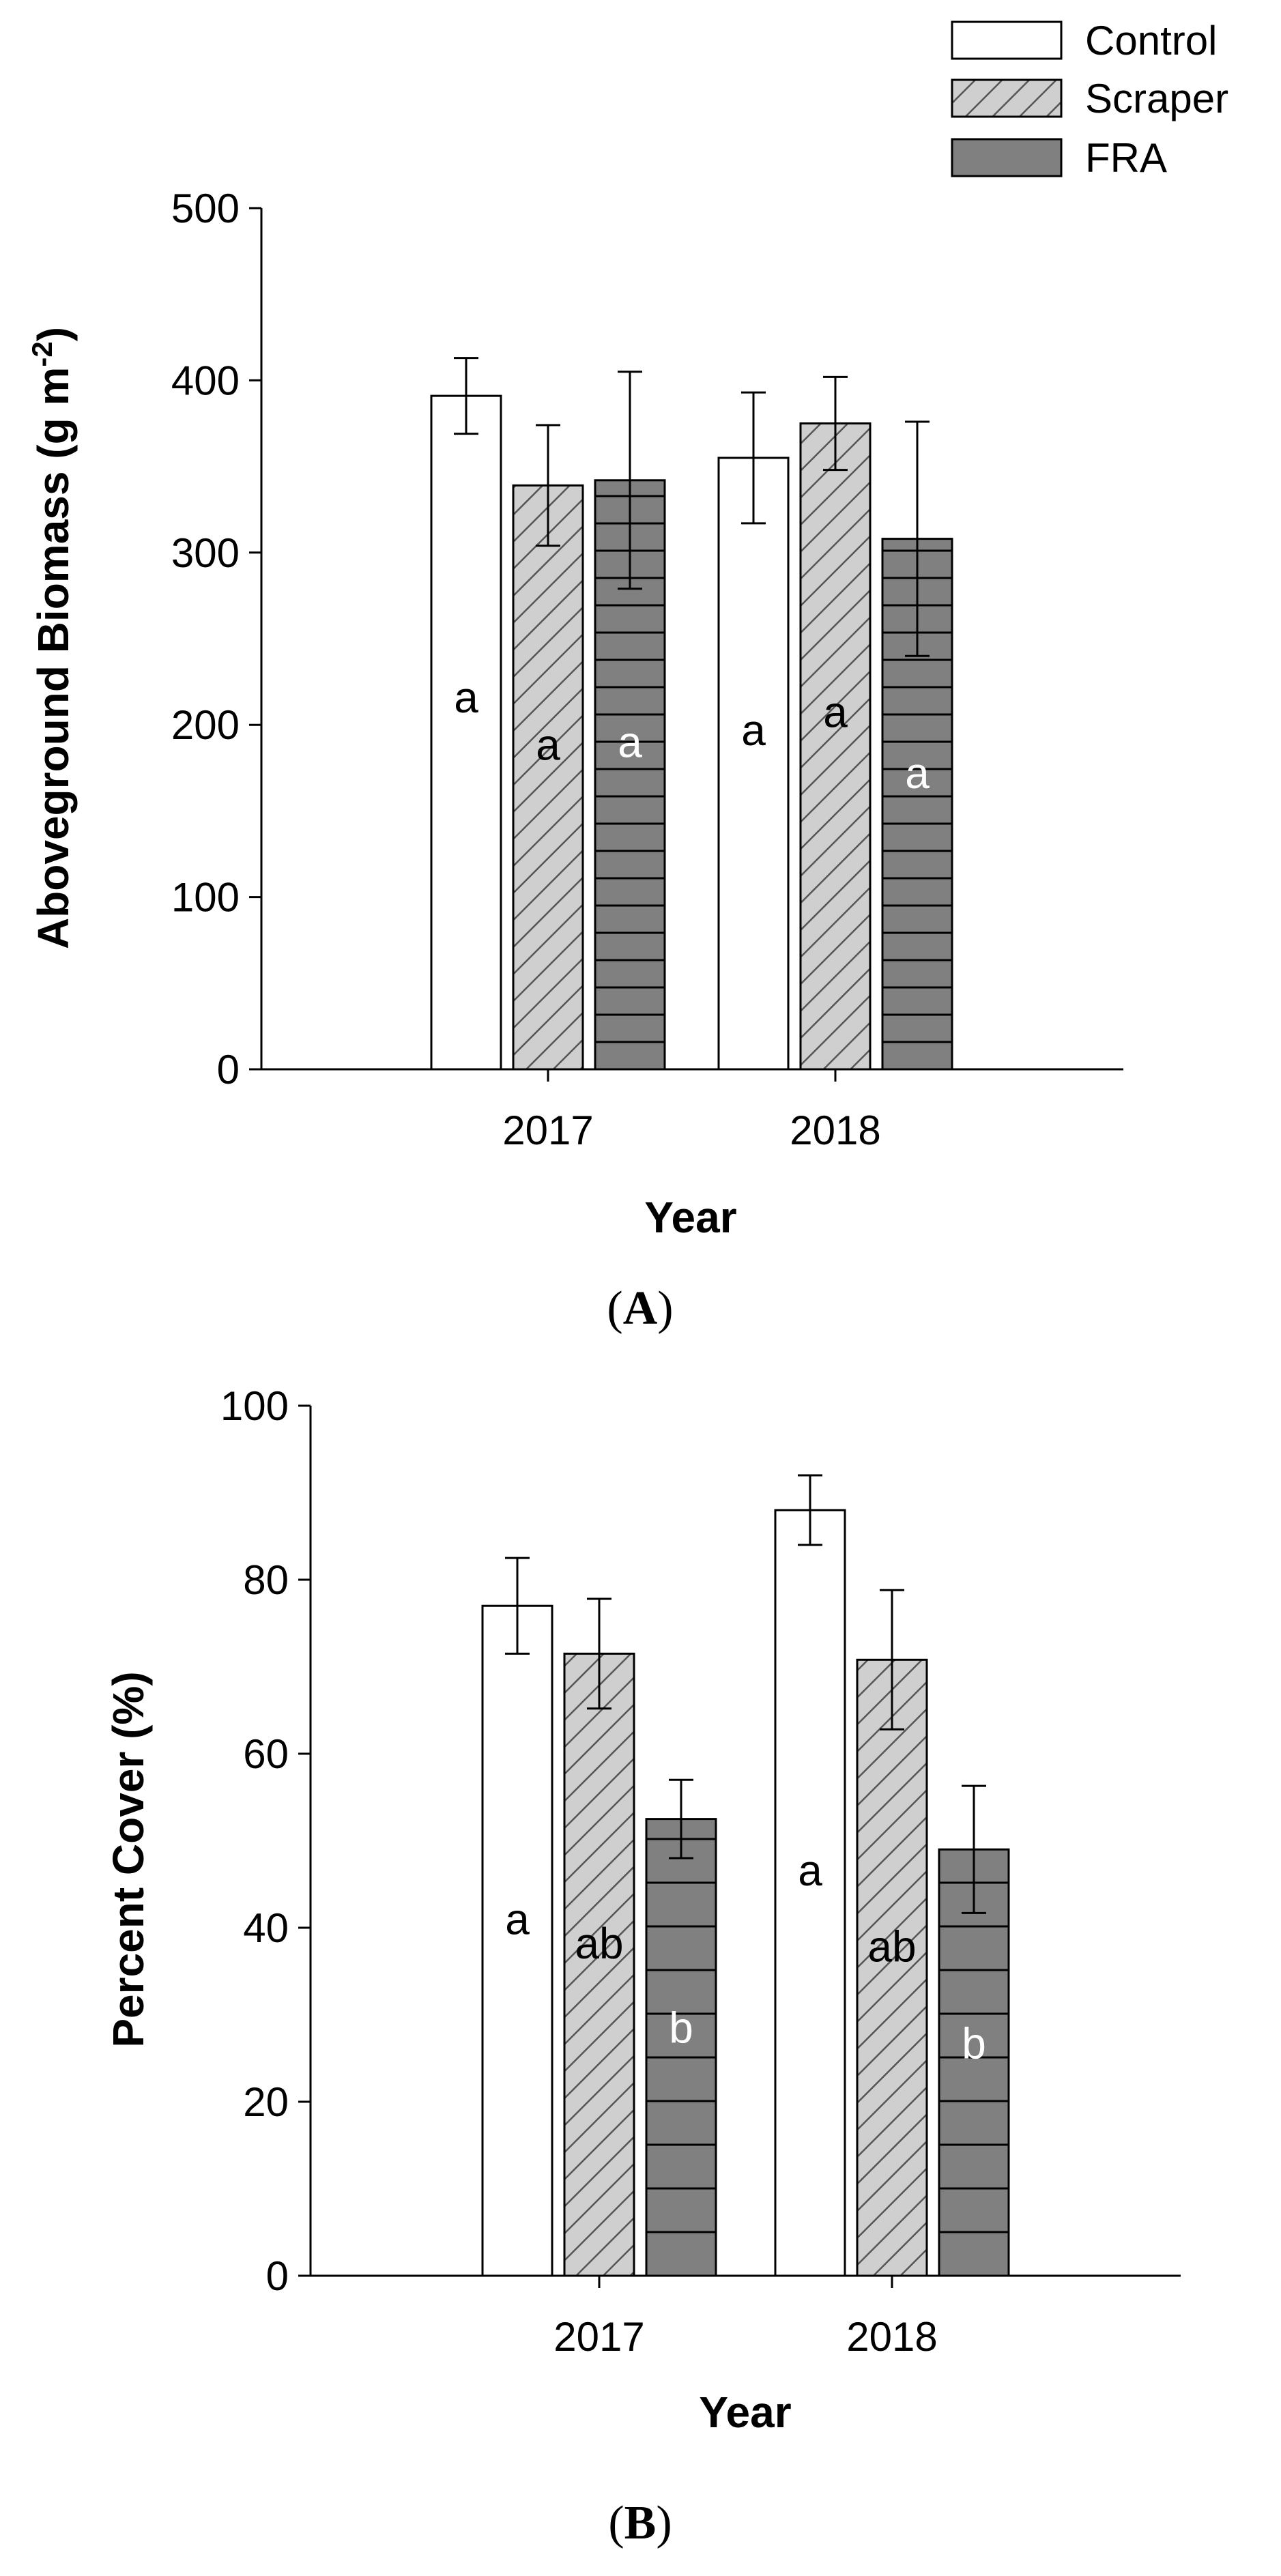 The image size is (1281, 2576). What do you see at coordinates (266, 1580) in the screenshot?
I see `chart-b-y-tick-label: 80` at bounding box center [266, 1580].